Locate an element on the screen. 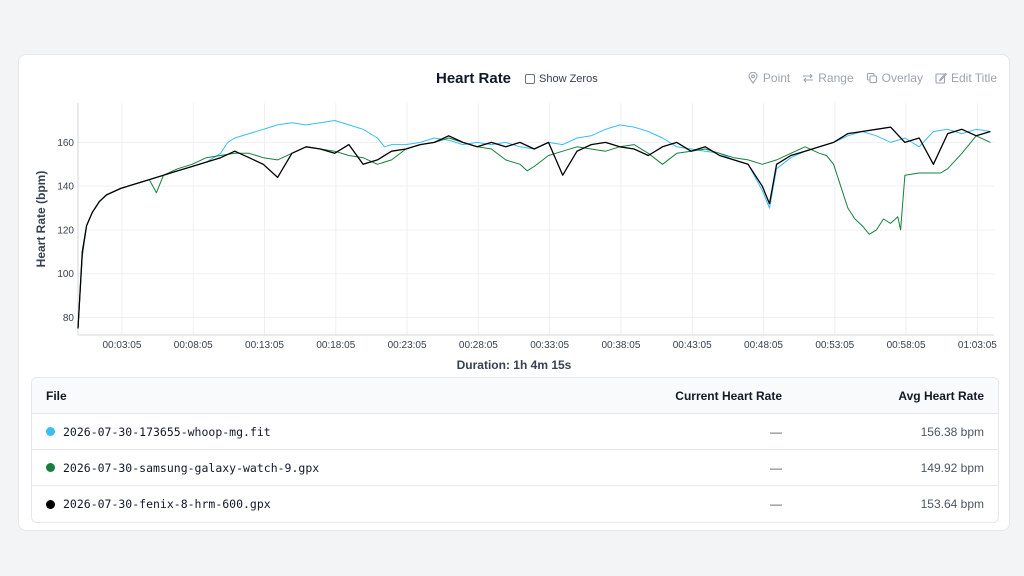 This screenshot has width=1024, height=576. x-tick-label: 00:58:05 is located at coordinates (906, 345).